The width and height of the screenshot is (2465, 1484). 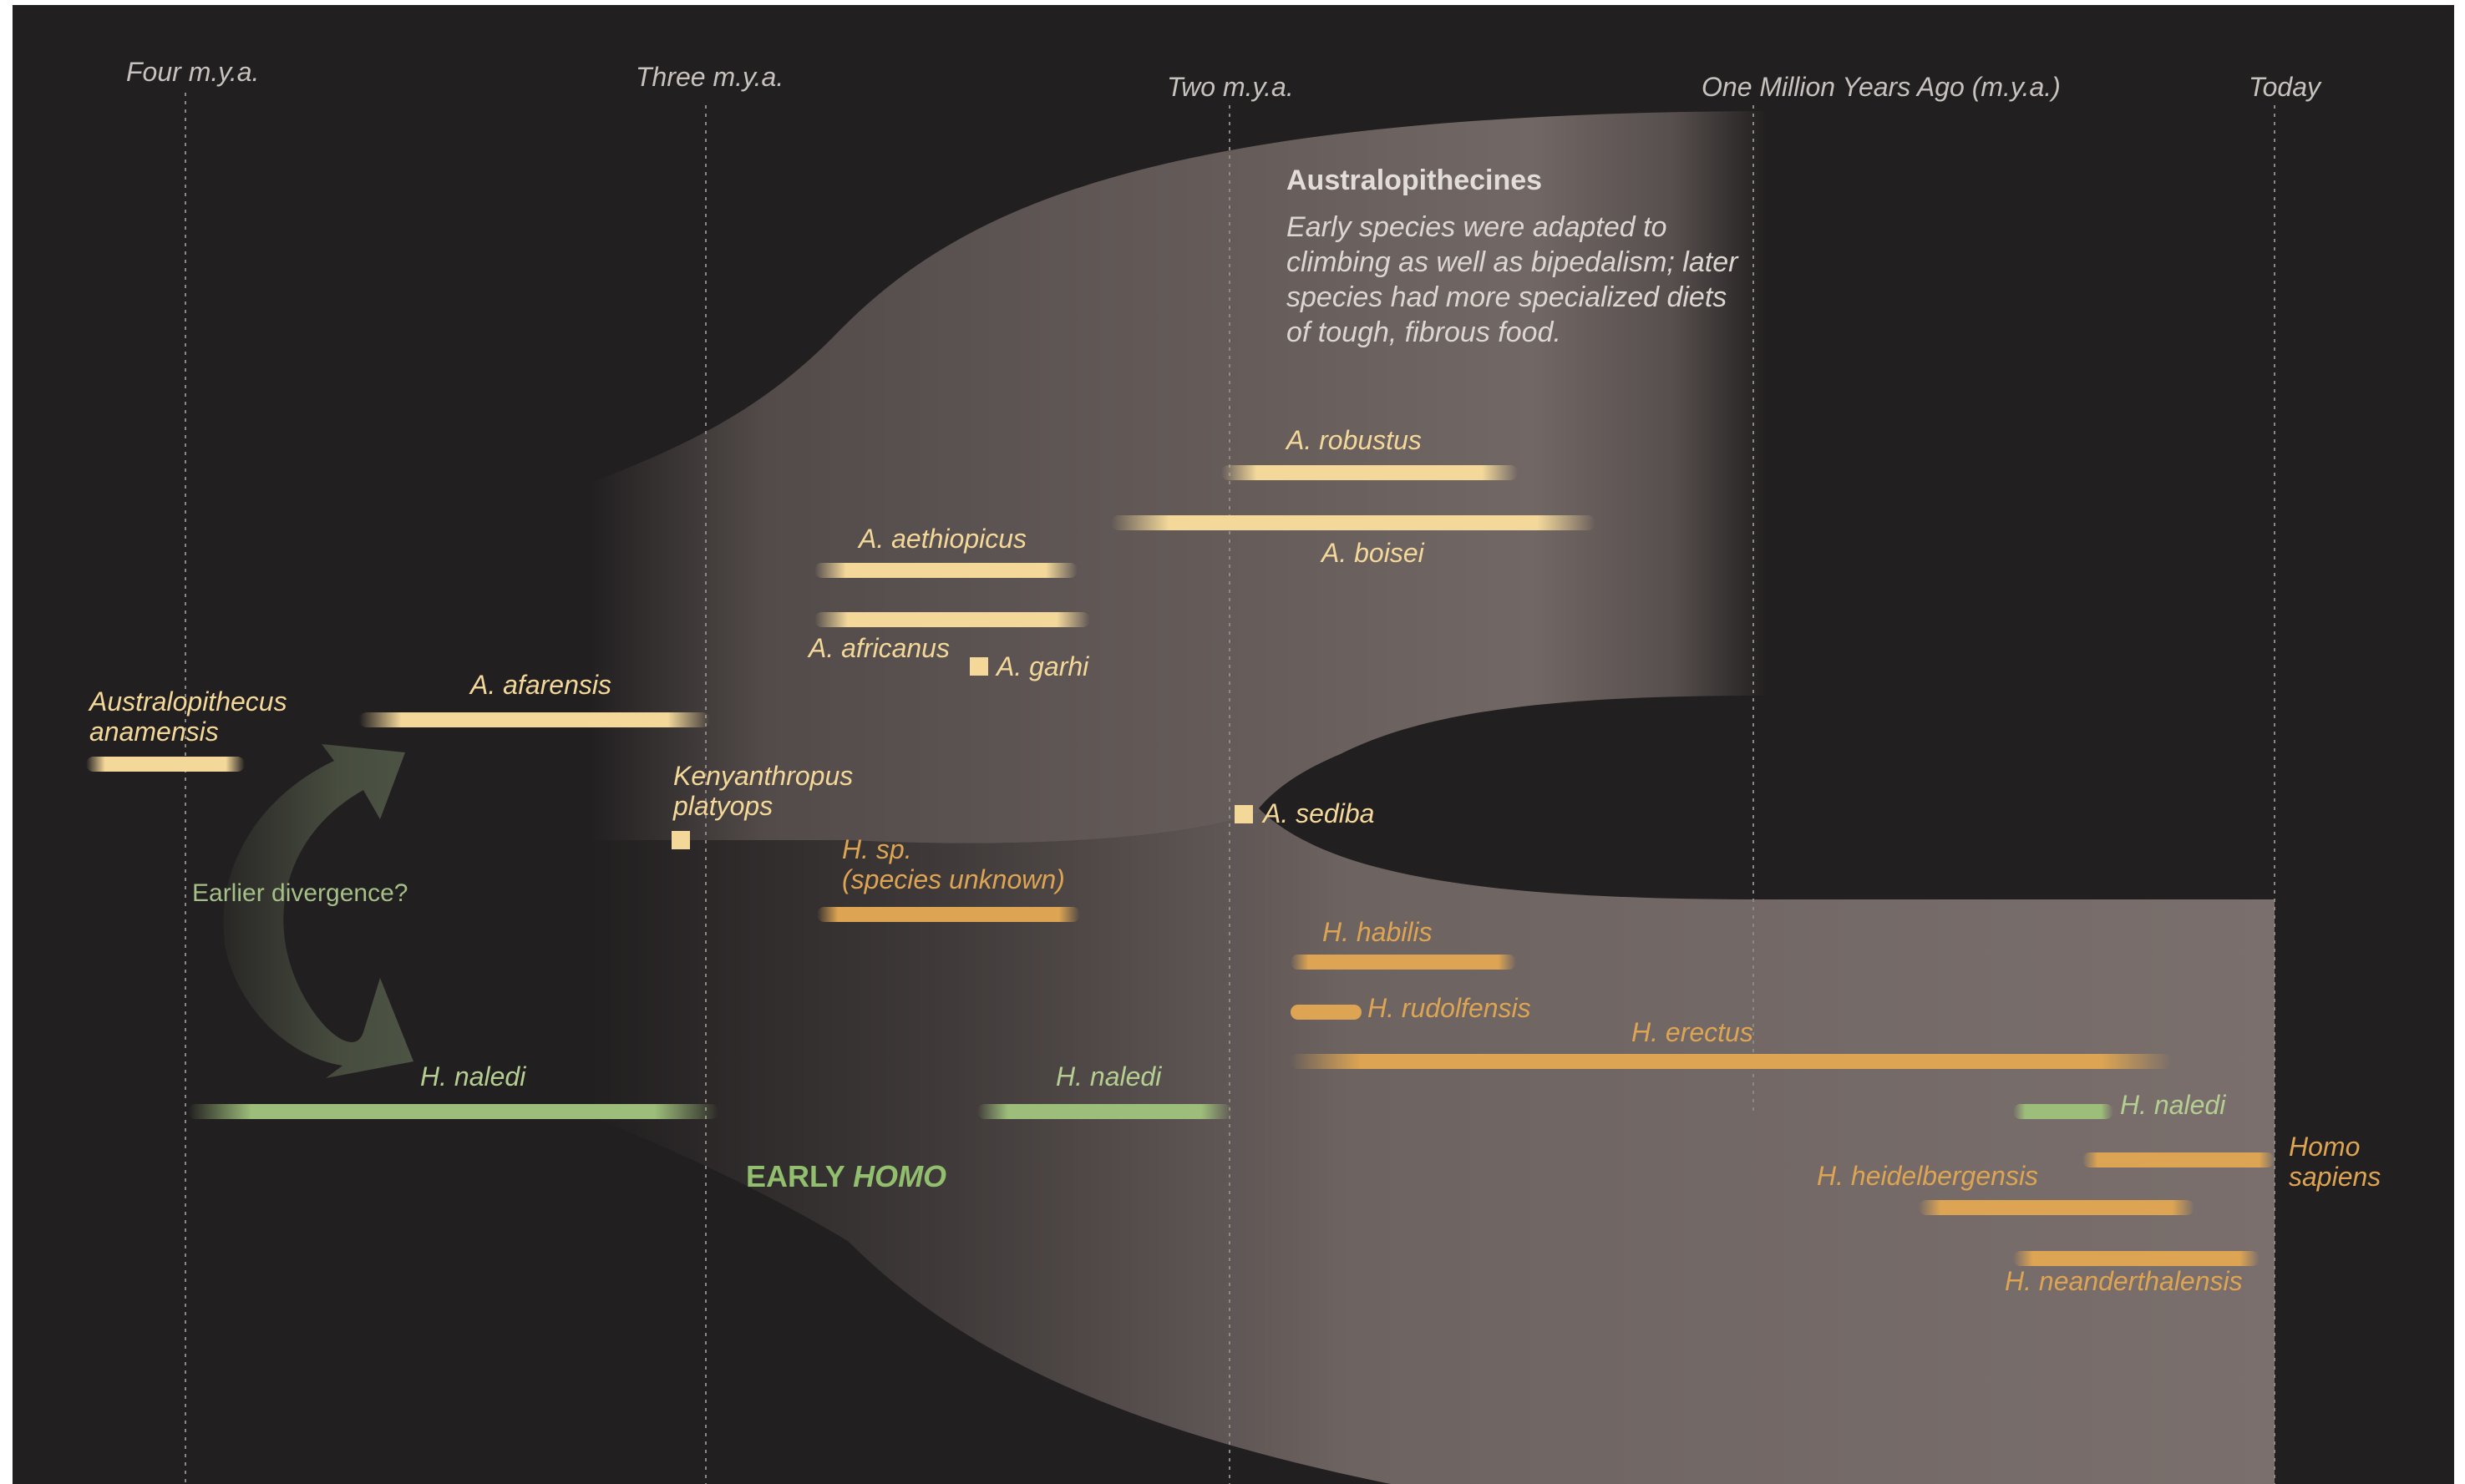 What do you see at coordinates (1928, 1176) in the screenshot?
I see `label-heidelbergensis: H. heidelbergensis` at bounding box center [1928, 1176].